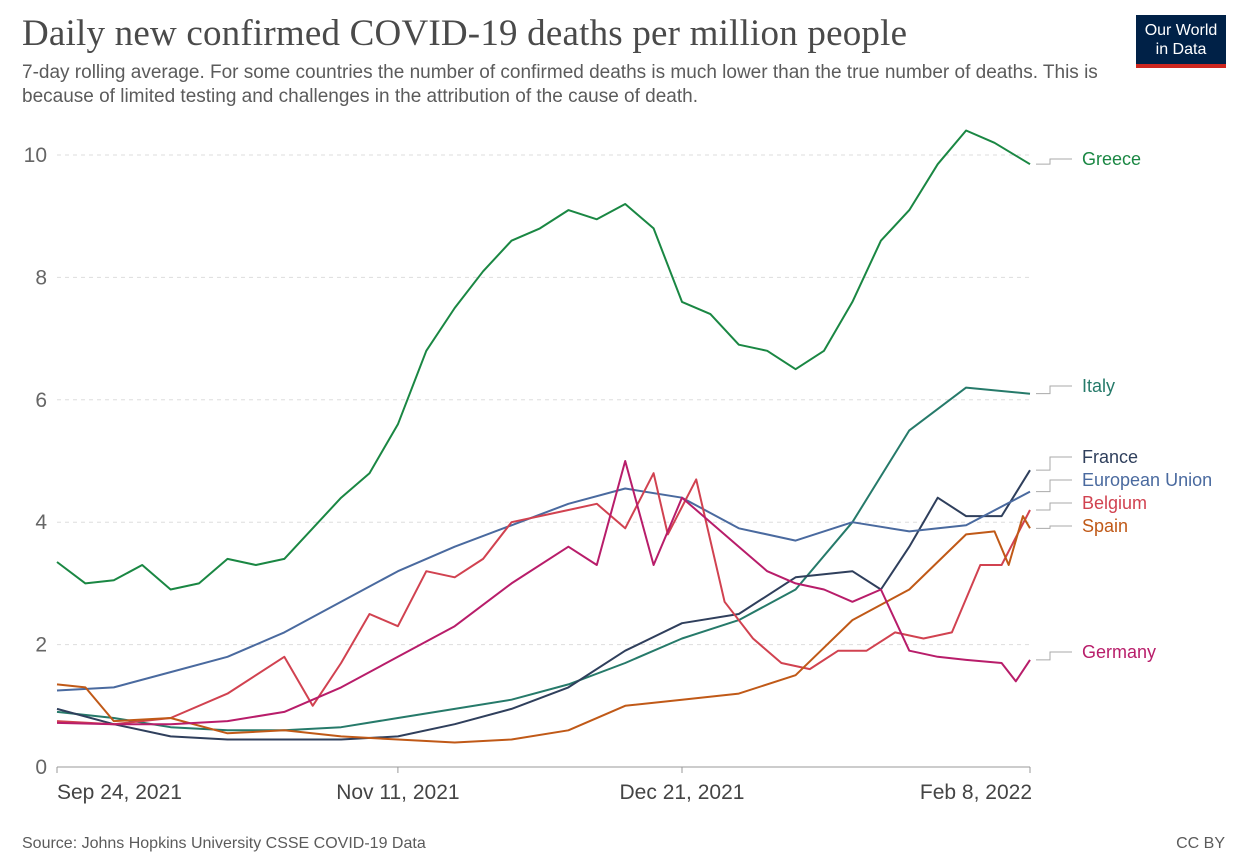 The height and width of the screenshot is (864, 1247). What do you see at coordinates (1200, 843) in the screenshot?
I see `license-note: CC BY` at bounding box center [1200, 843].